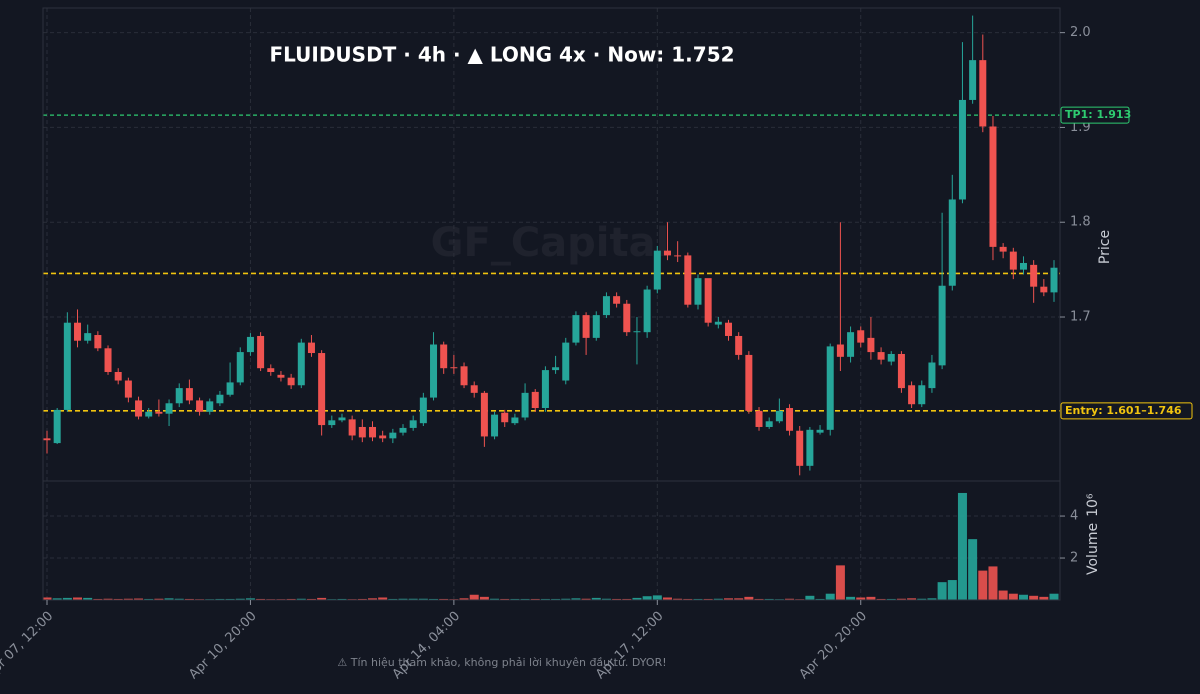  I want to click on y-tick-label: 2.0, so click(1080, 32).